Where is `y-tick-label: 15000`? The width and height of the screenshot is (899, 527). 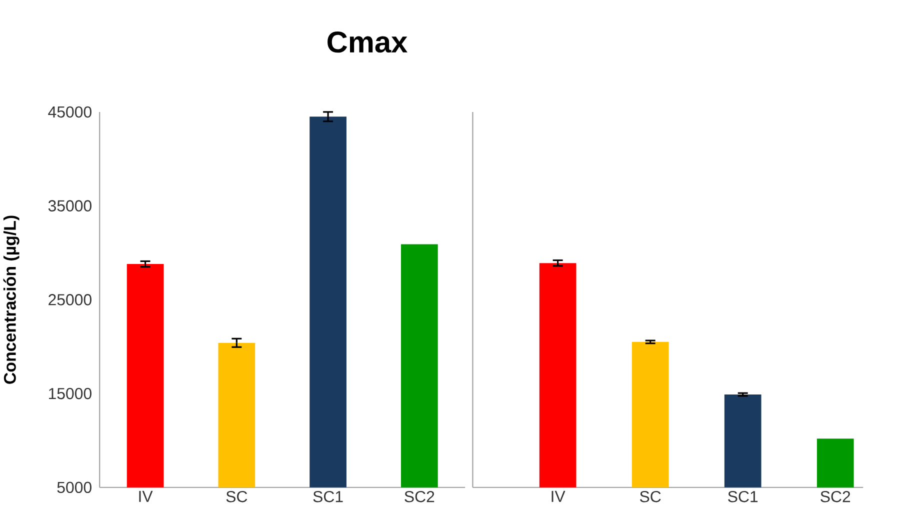 y-tick-label: 15000 is located at coordinates (70, 394).